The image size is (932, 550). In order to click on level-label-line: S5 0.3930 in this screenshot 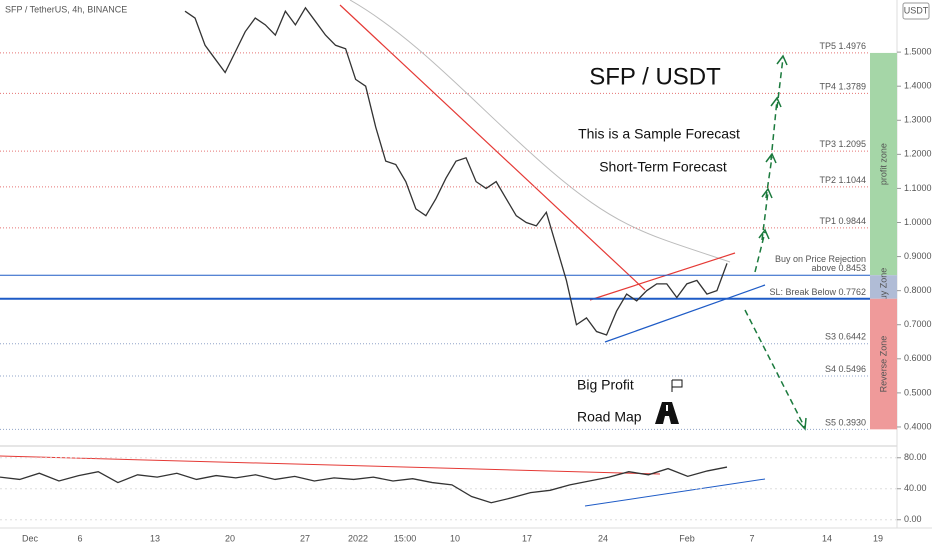, I will do `click(845, 423)`.